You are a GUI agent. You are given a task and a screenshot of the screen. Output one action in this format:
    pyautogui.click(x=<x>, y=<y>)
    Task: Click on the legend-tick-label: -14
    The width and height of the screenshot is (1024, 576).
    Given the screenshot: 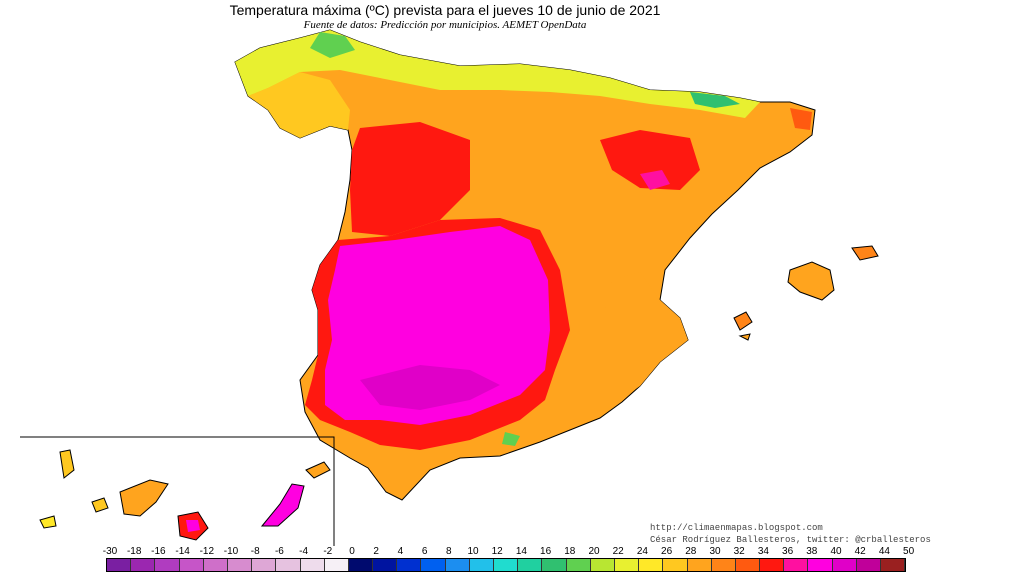 What is the action you would take?
    pyautogui.click(x=182, y=551)
    